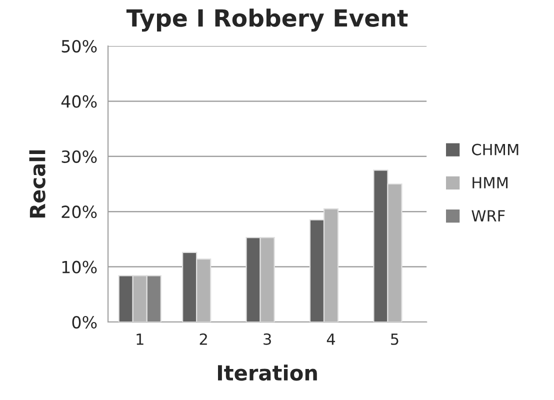 The image size is (554, 400). Describe the element at coordinates (394, 339) in the screenshot. I see `x-tick-label: 5` at that location.